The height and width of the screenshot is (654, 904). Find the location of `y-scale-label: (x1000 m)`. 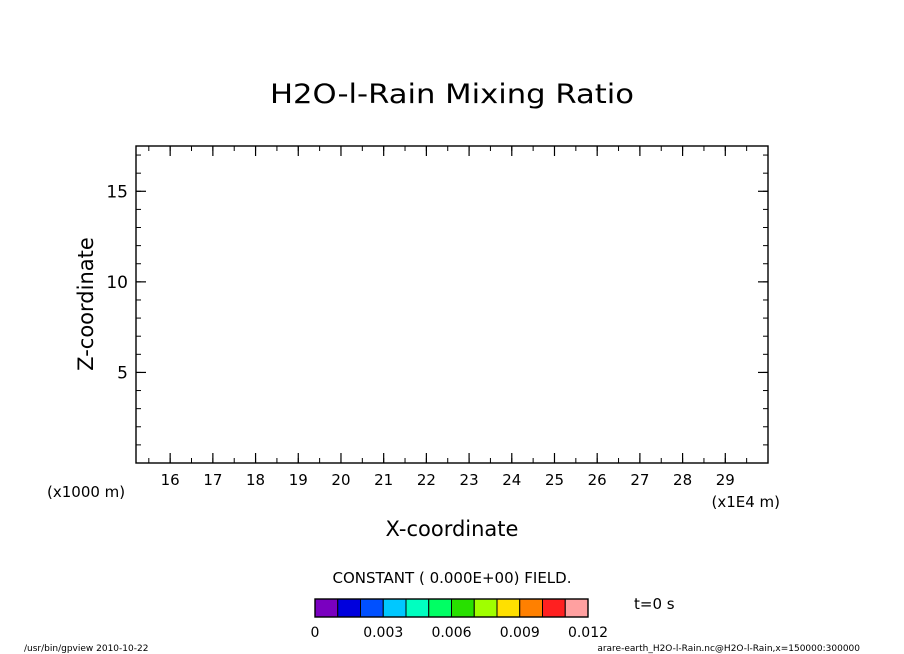

y-scale-label: (x1000 m) is located at coordinates (86, 492).